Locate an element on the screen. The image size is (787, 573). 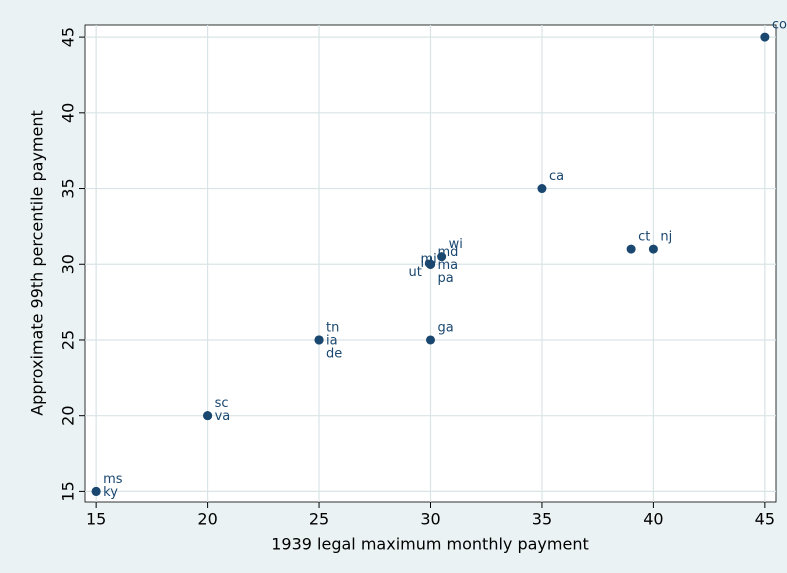
point-label: pa is located at coordinates (446, 278).